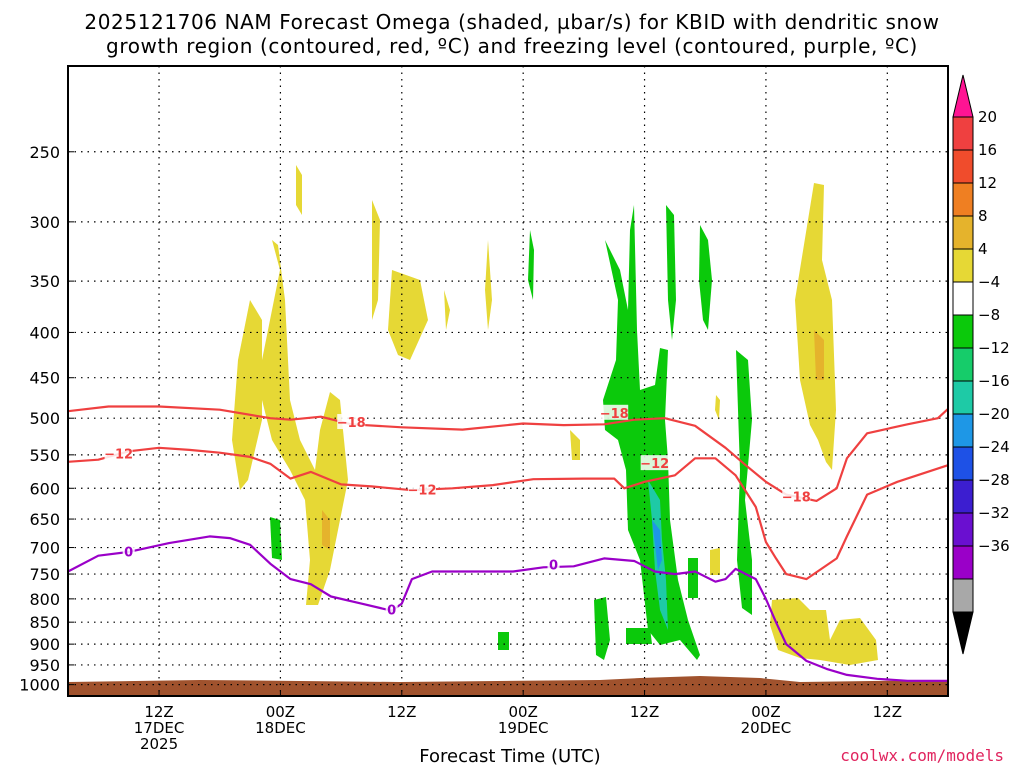  Describe the element at coordinates (44, 644) in the screenshot. I see `y-tick-label: 900` at that location.